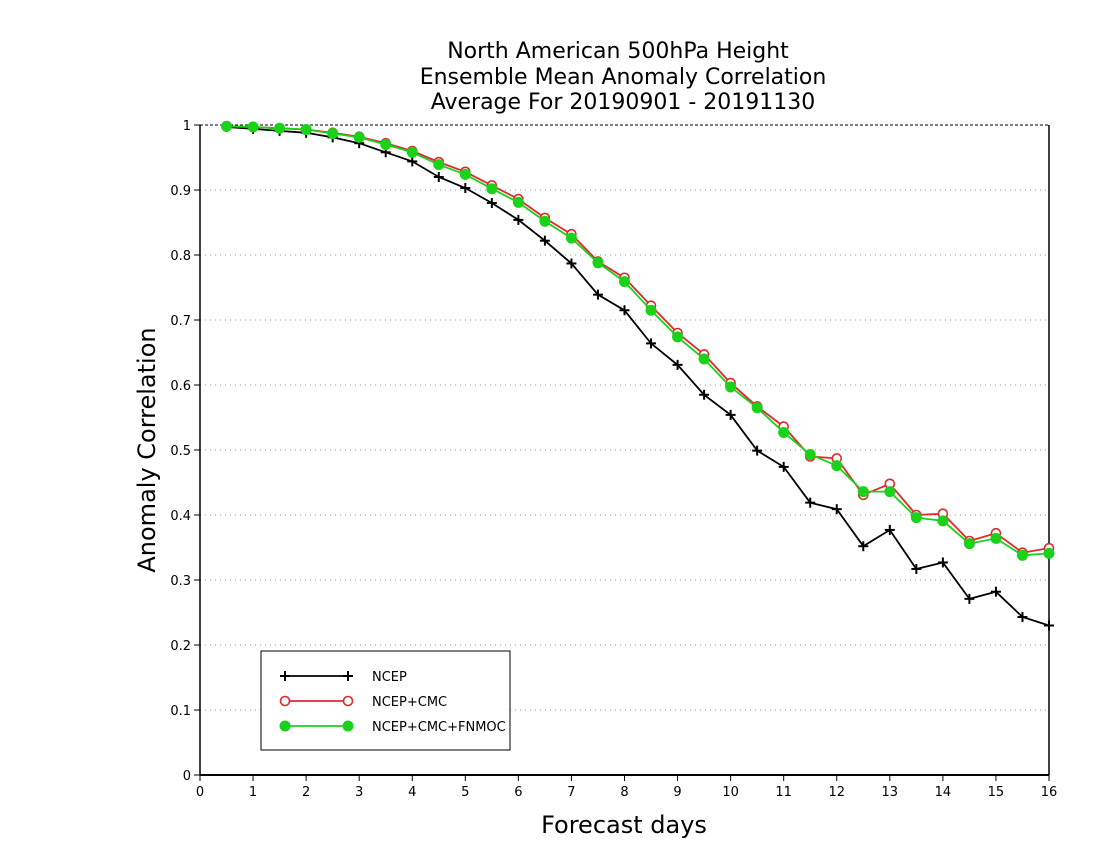  What do you see at coordinates (624, 792) in the screenshot?
I see `x-tick-label: 8` at bounding box center [624, 792].